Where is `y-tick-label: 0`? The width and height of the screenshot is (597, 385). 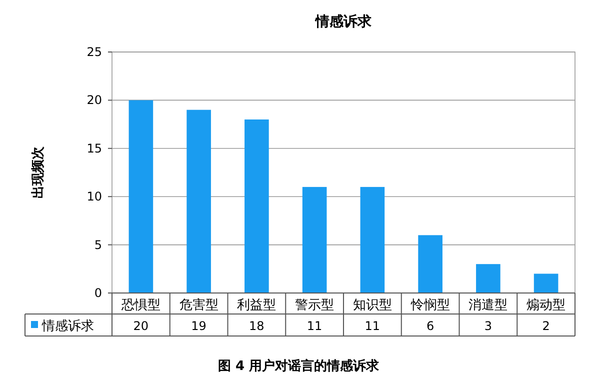
y-tick-label: 0 is located at coordinates (98, 293).